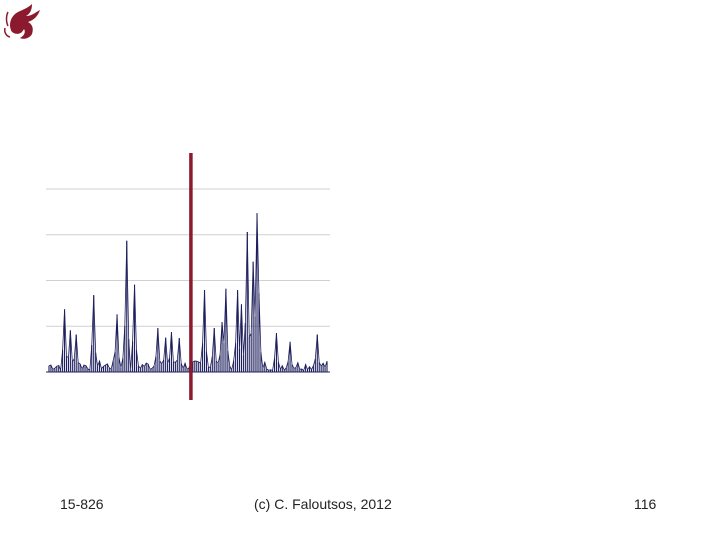  Describe the element at coordinates (82, 504) in the screenshot. I see `course-number: 15-826` at that location.